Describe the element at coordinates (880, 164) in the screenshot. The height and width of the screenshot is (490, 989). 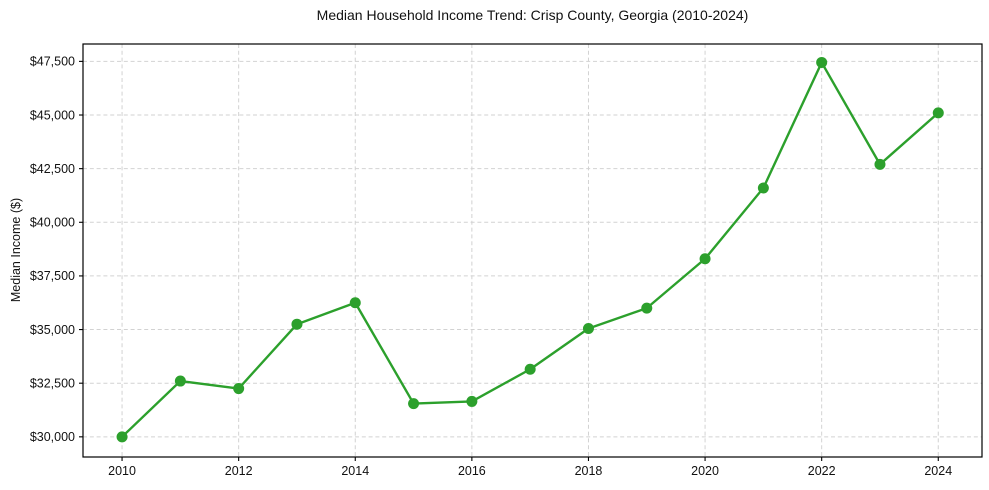
I see `data-point-2023` at that location.